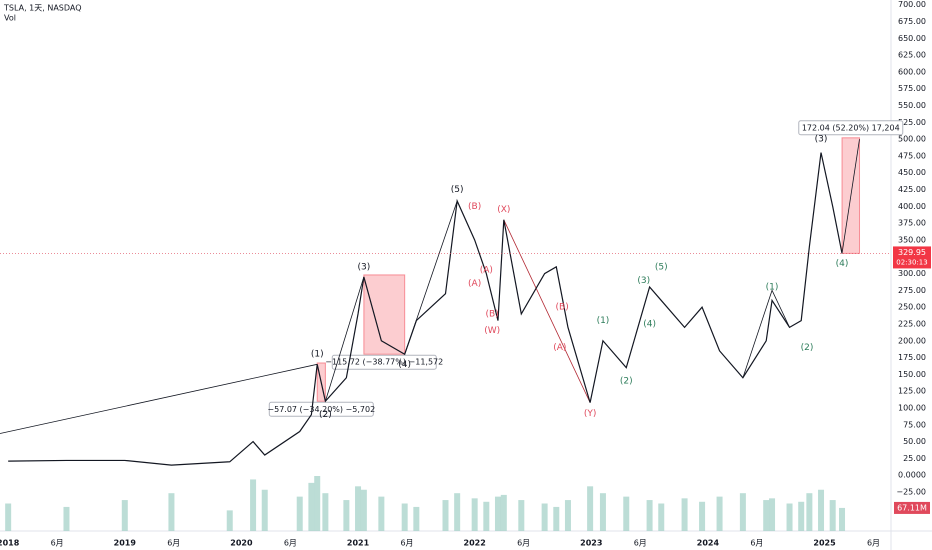  Describe the element at coordinates (912, 4) in the screenshot. I see `y-tick-label: 700.00` at that location.